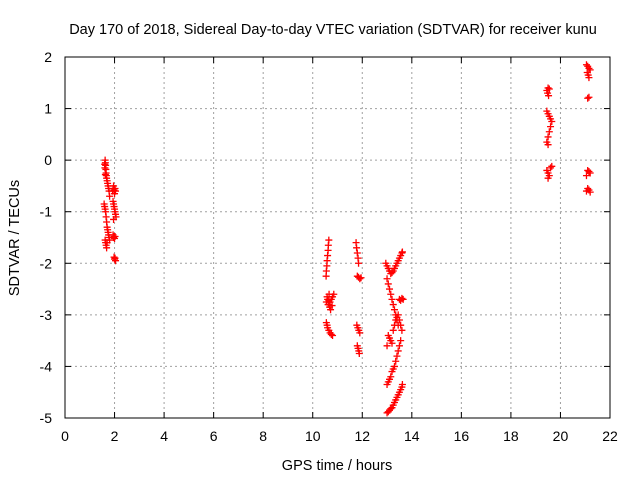 This screenshot has height=480, width=640. I want to click on x-tick-label: 12, so click(362, 436).